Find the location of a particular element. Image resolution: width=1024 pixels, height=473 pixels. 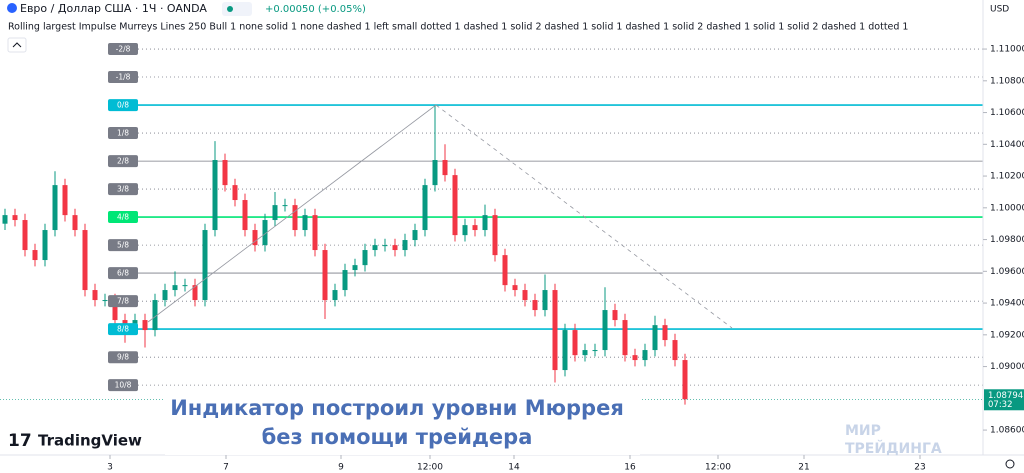

watermark: МИР is located at coordinates (863, 431).